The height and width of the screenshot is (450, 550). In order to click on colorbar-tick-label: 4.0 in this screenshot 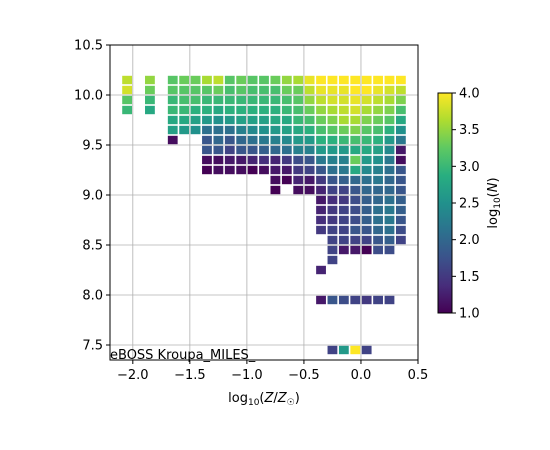, I will do `click(469, 94)`.